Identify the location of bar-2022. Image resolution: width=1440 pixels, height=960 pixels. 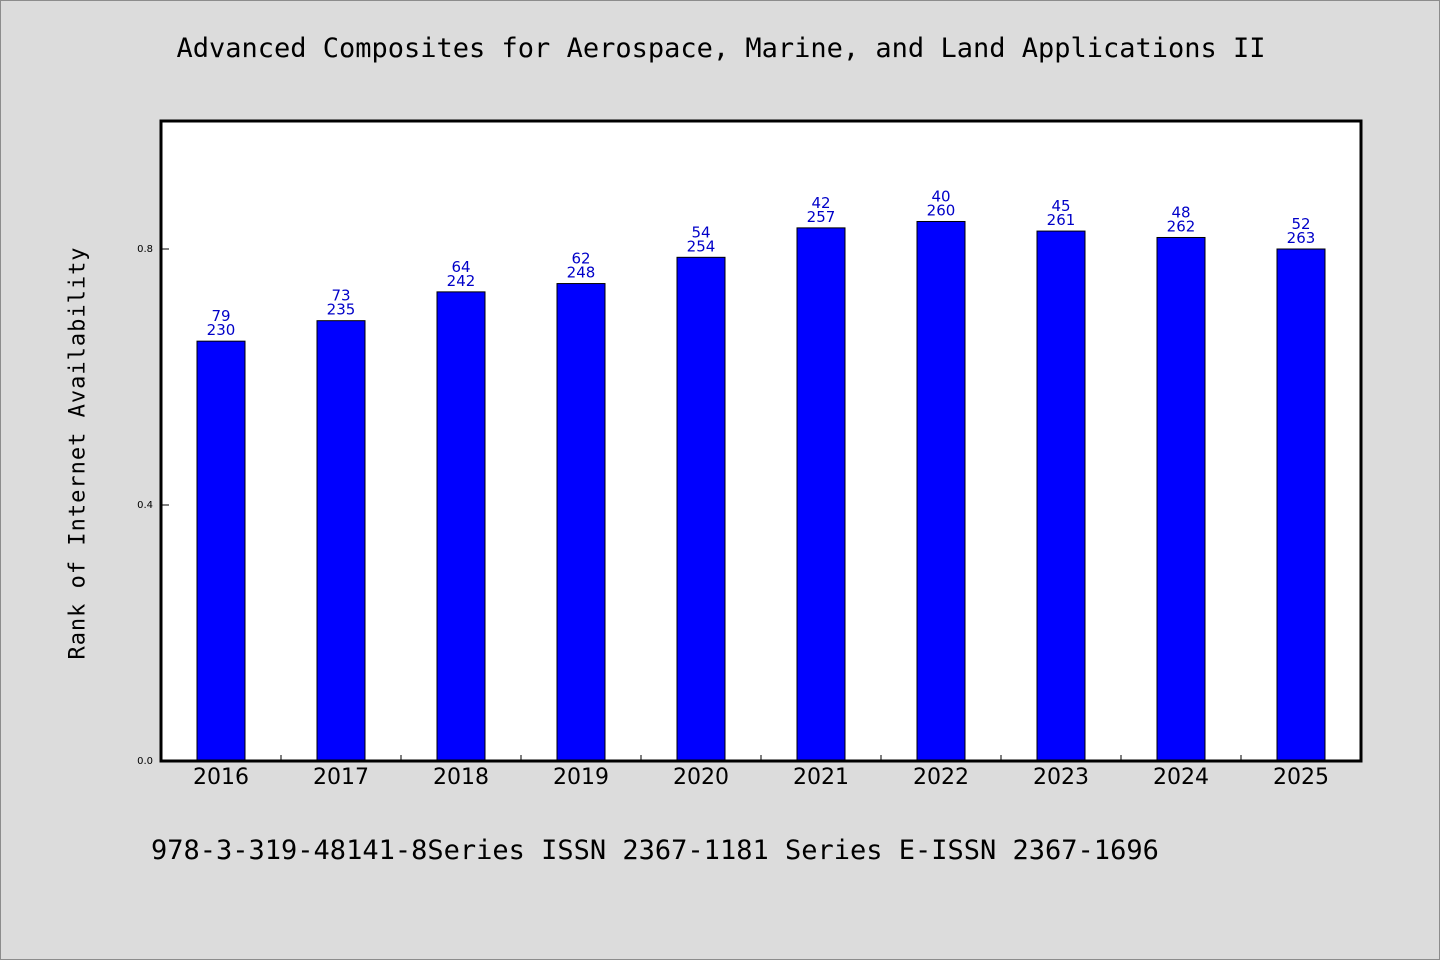
(941, 491).